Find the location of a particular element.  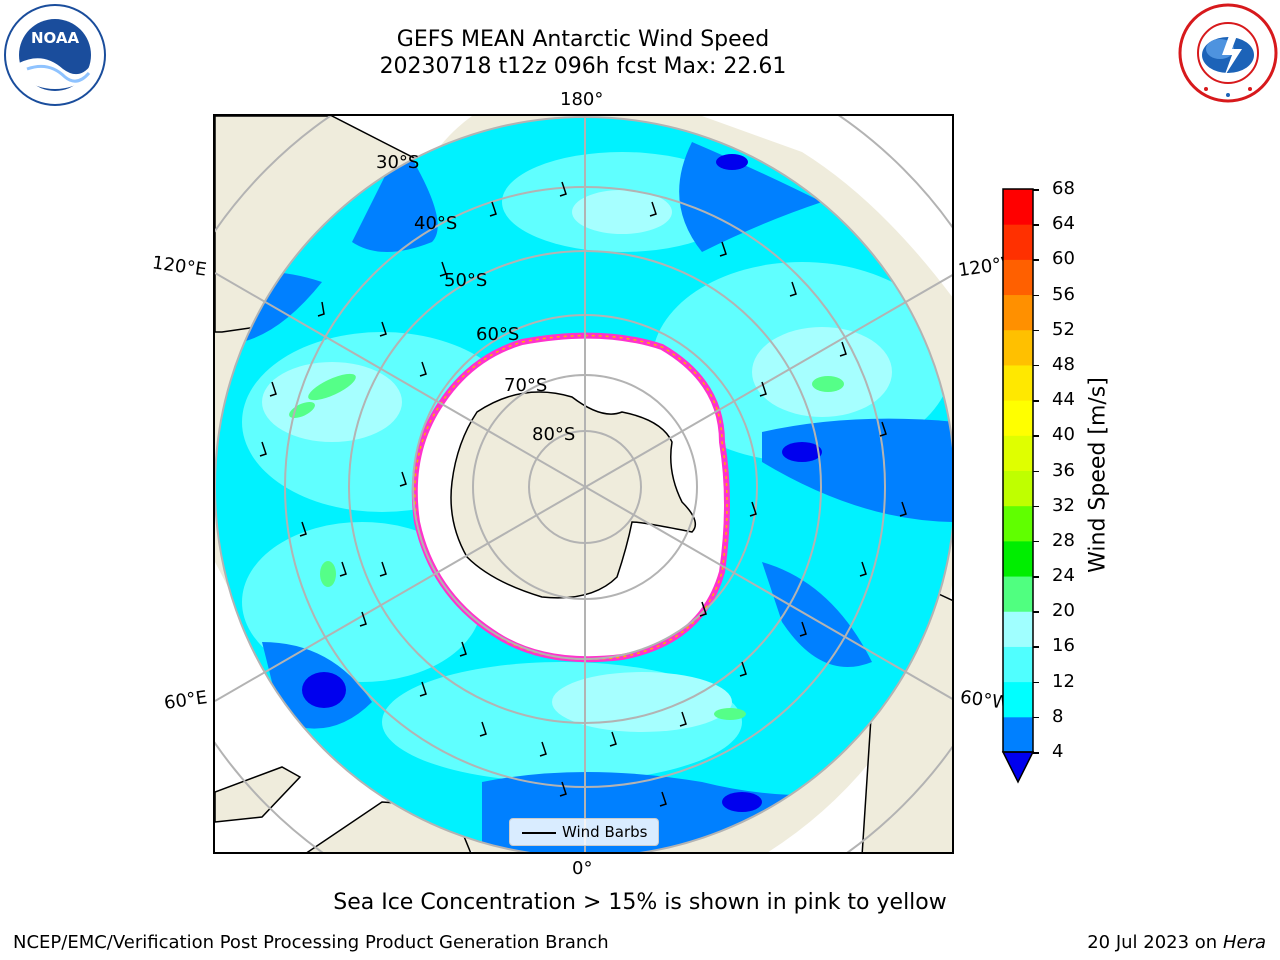

lat-label-80s: 80°S is located at coordinates (554, 434).